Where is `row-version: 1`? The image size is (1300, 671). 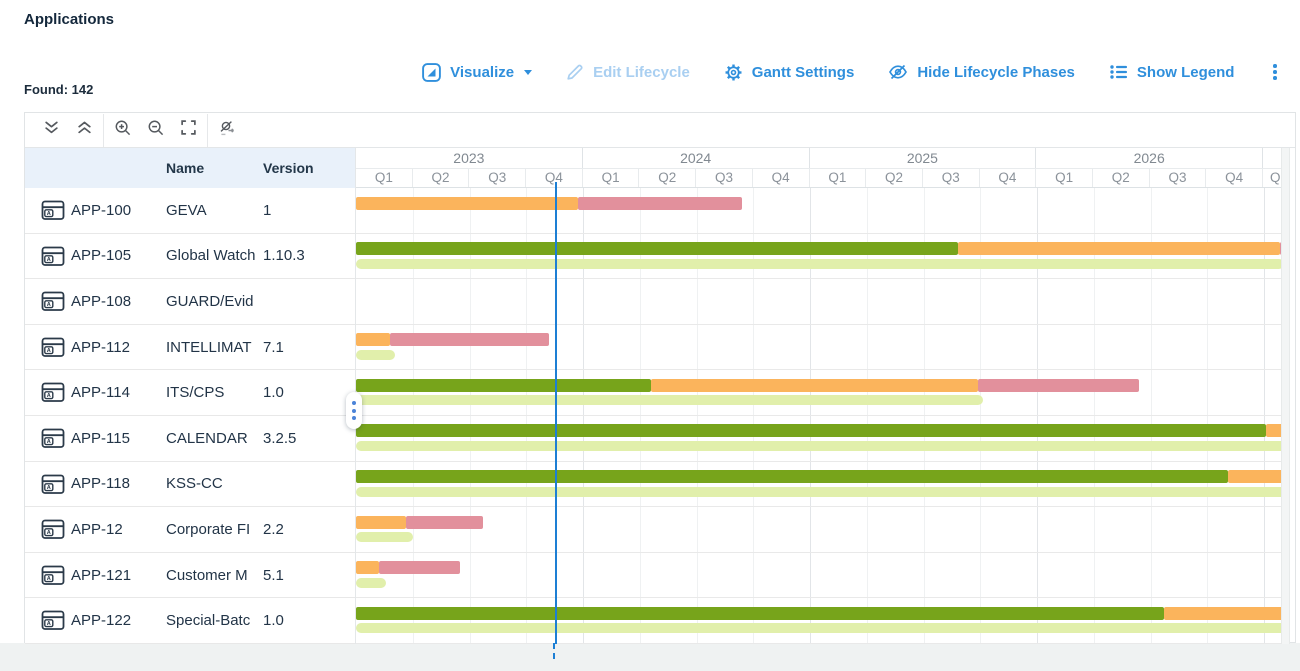 row-version: 1 is located at coordinates (267, 210).